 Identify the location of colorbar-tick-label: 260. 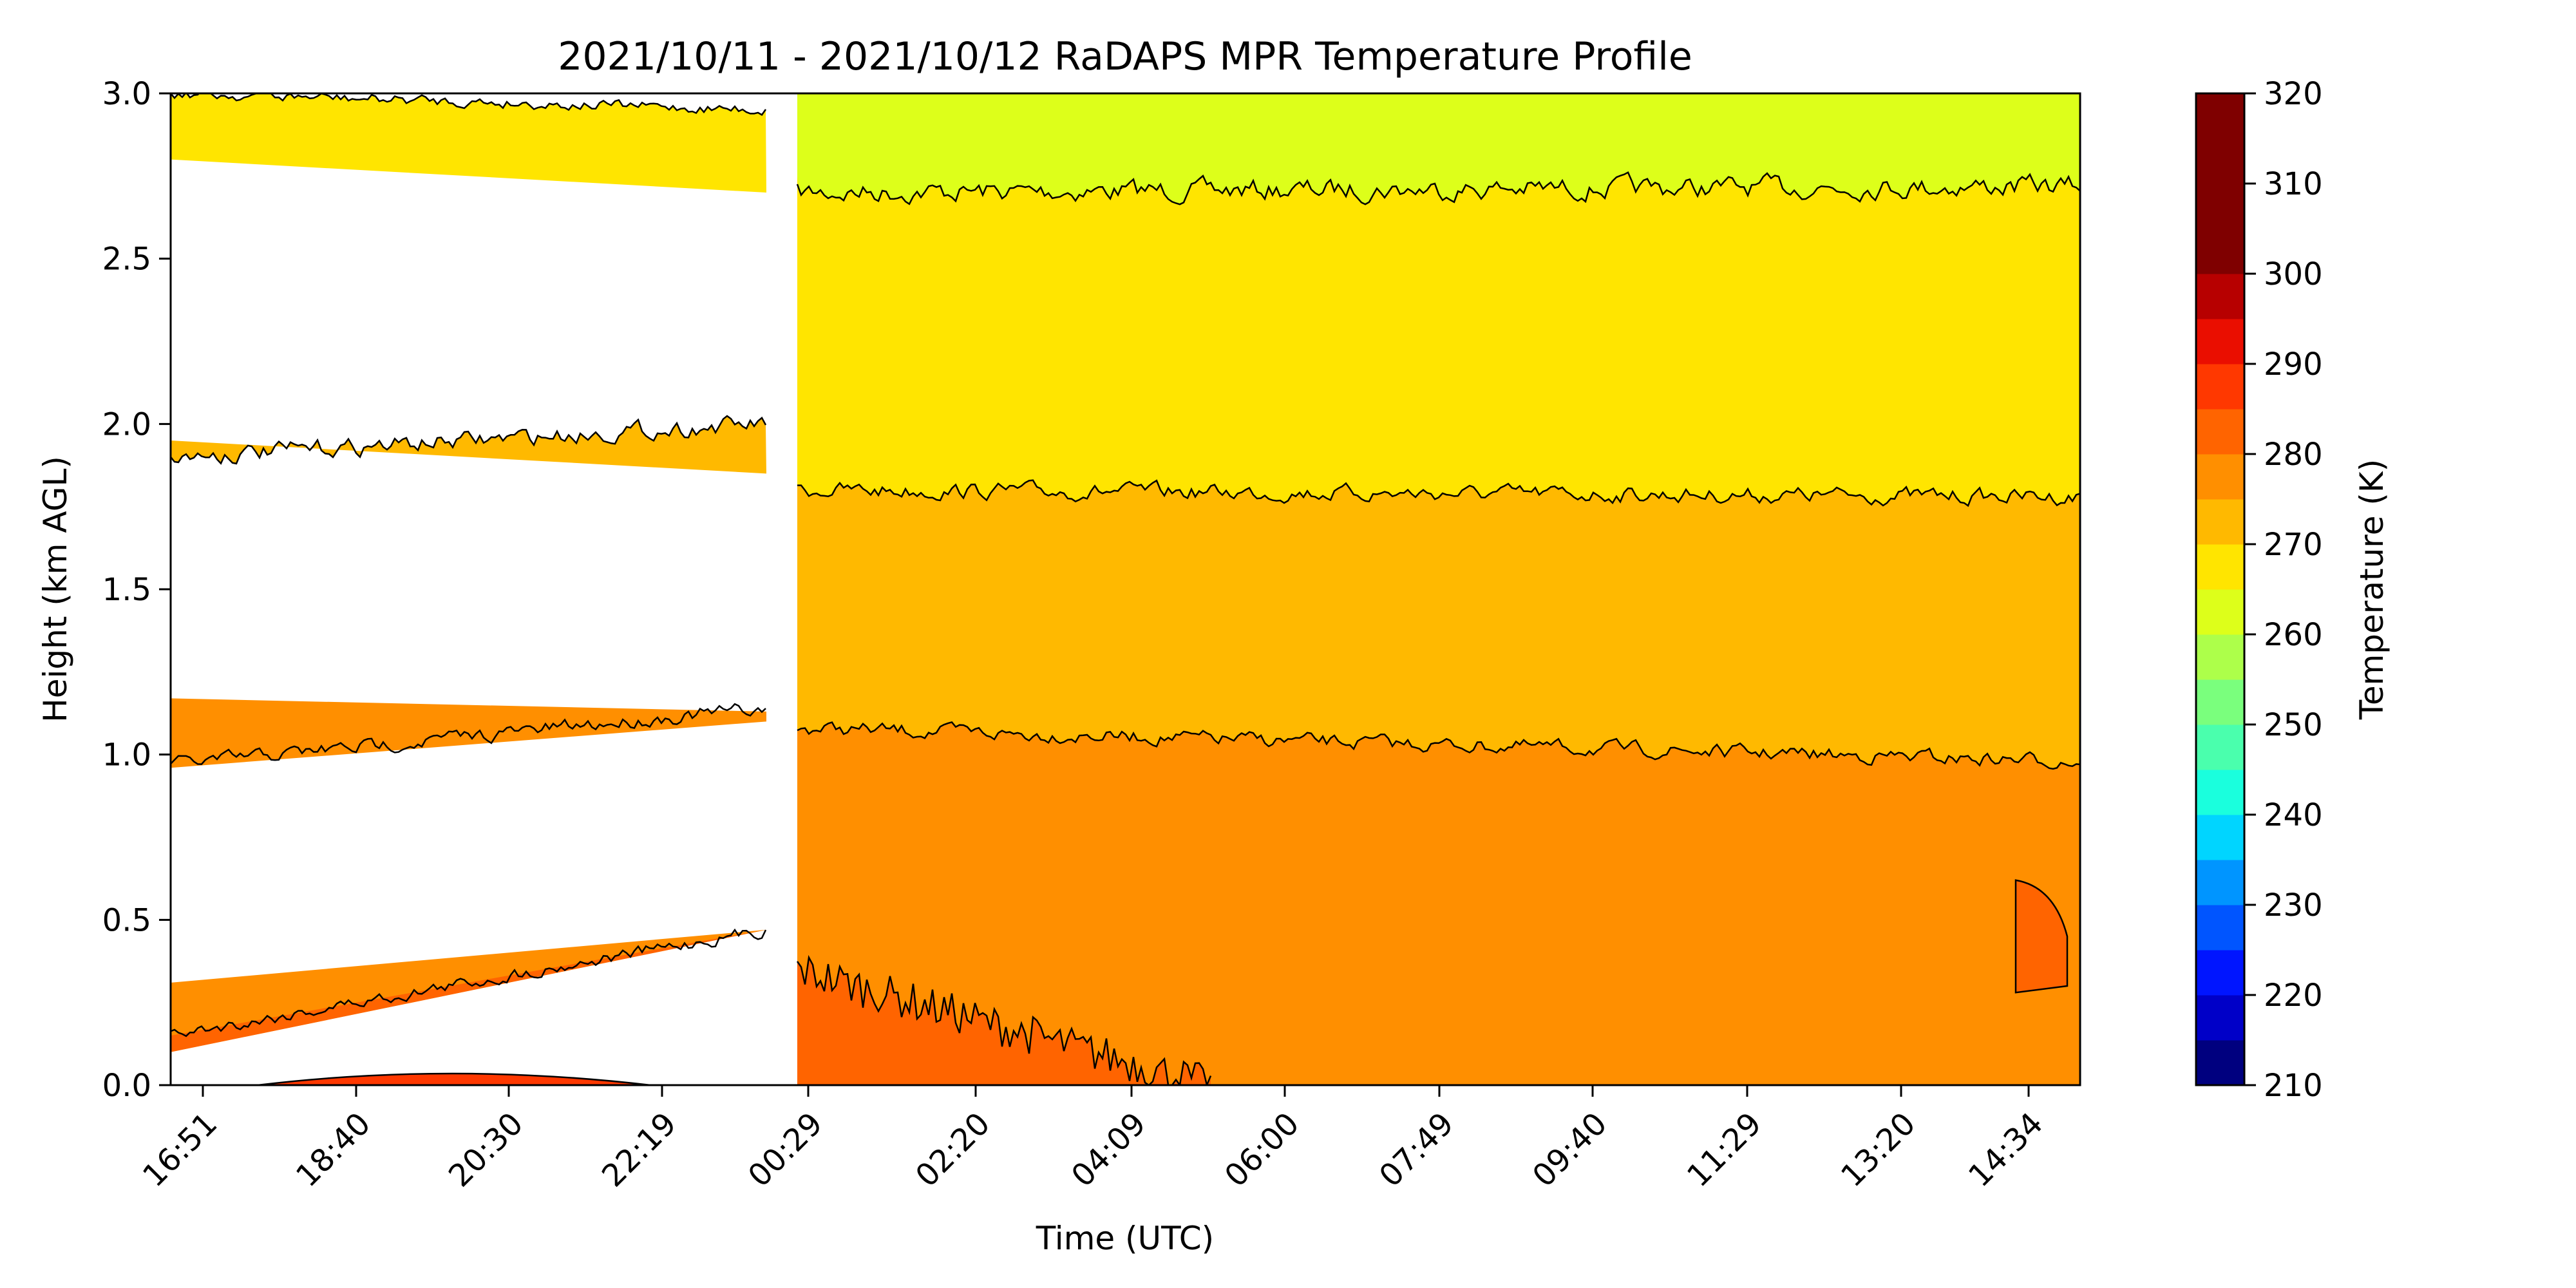
(2293, 635).